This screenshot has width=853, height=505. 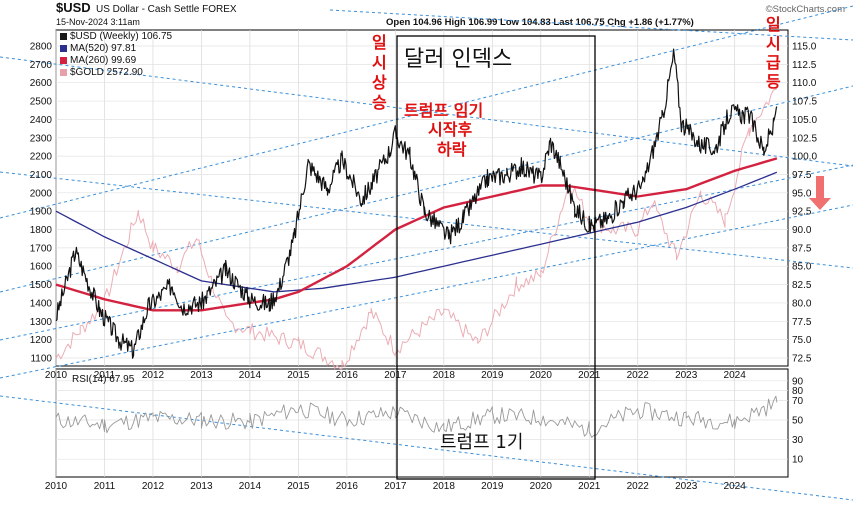 I want to click on y-right-tick-90: 90.0, so click(x=802, y=230).